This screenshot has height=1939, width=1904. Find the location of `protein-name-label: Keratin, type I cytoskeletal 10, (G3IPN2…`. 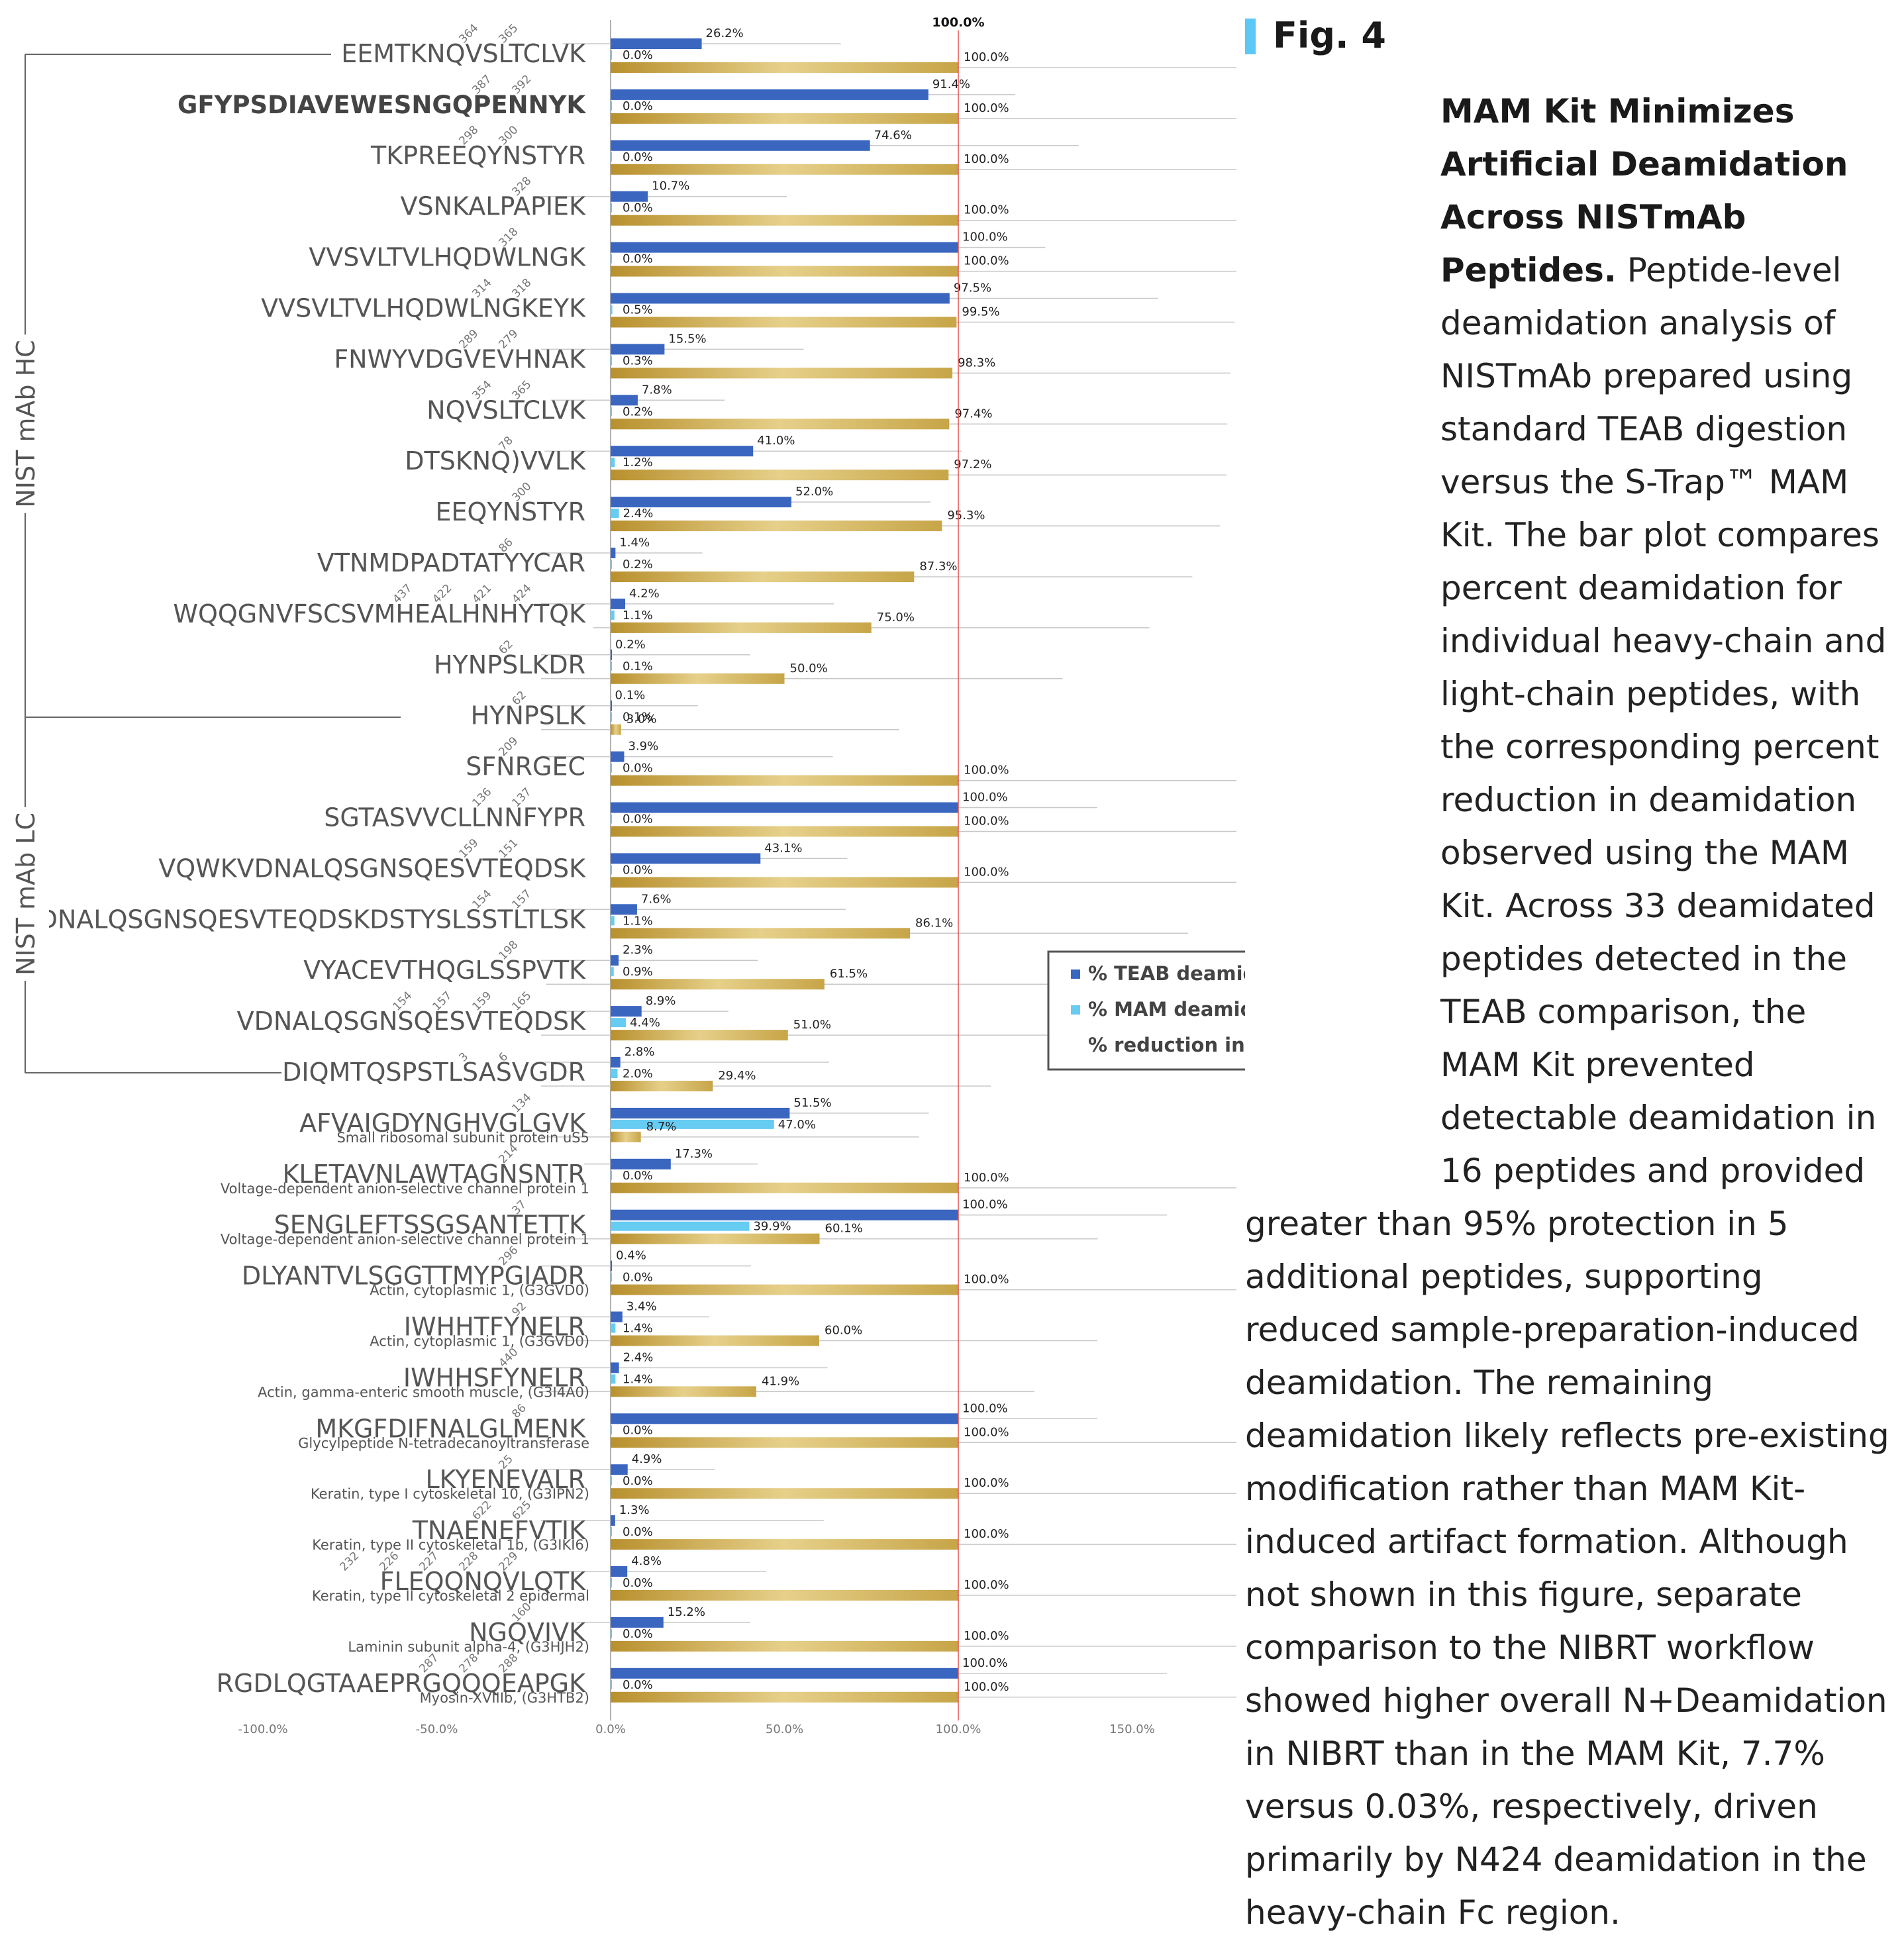

protein-name-label: Keratin, type I cytoskeletal 10, (G3IPN2… is located at coordinates (450, 1494).